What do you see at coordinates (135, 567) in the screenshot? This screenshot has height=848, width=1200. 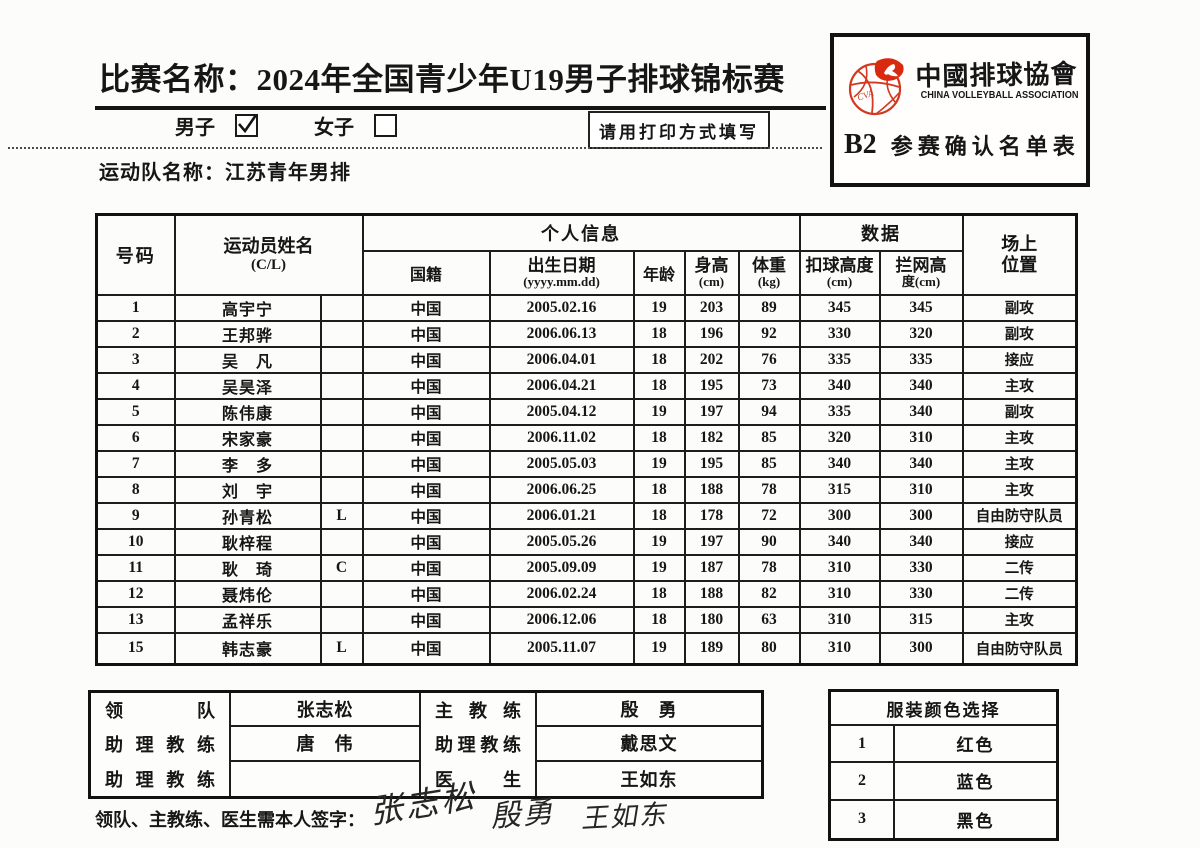 I see `cell-no: 11` at bounding box center [135, 567].